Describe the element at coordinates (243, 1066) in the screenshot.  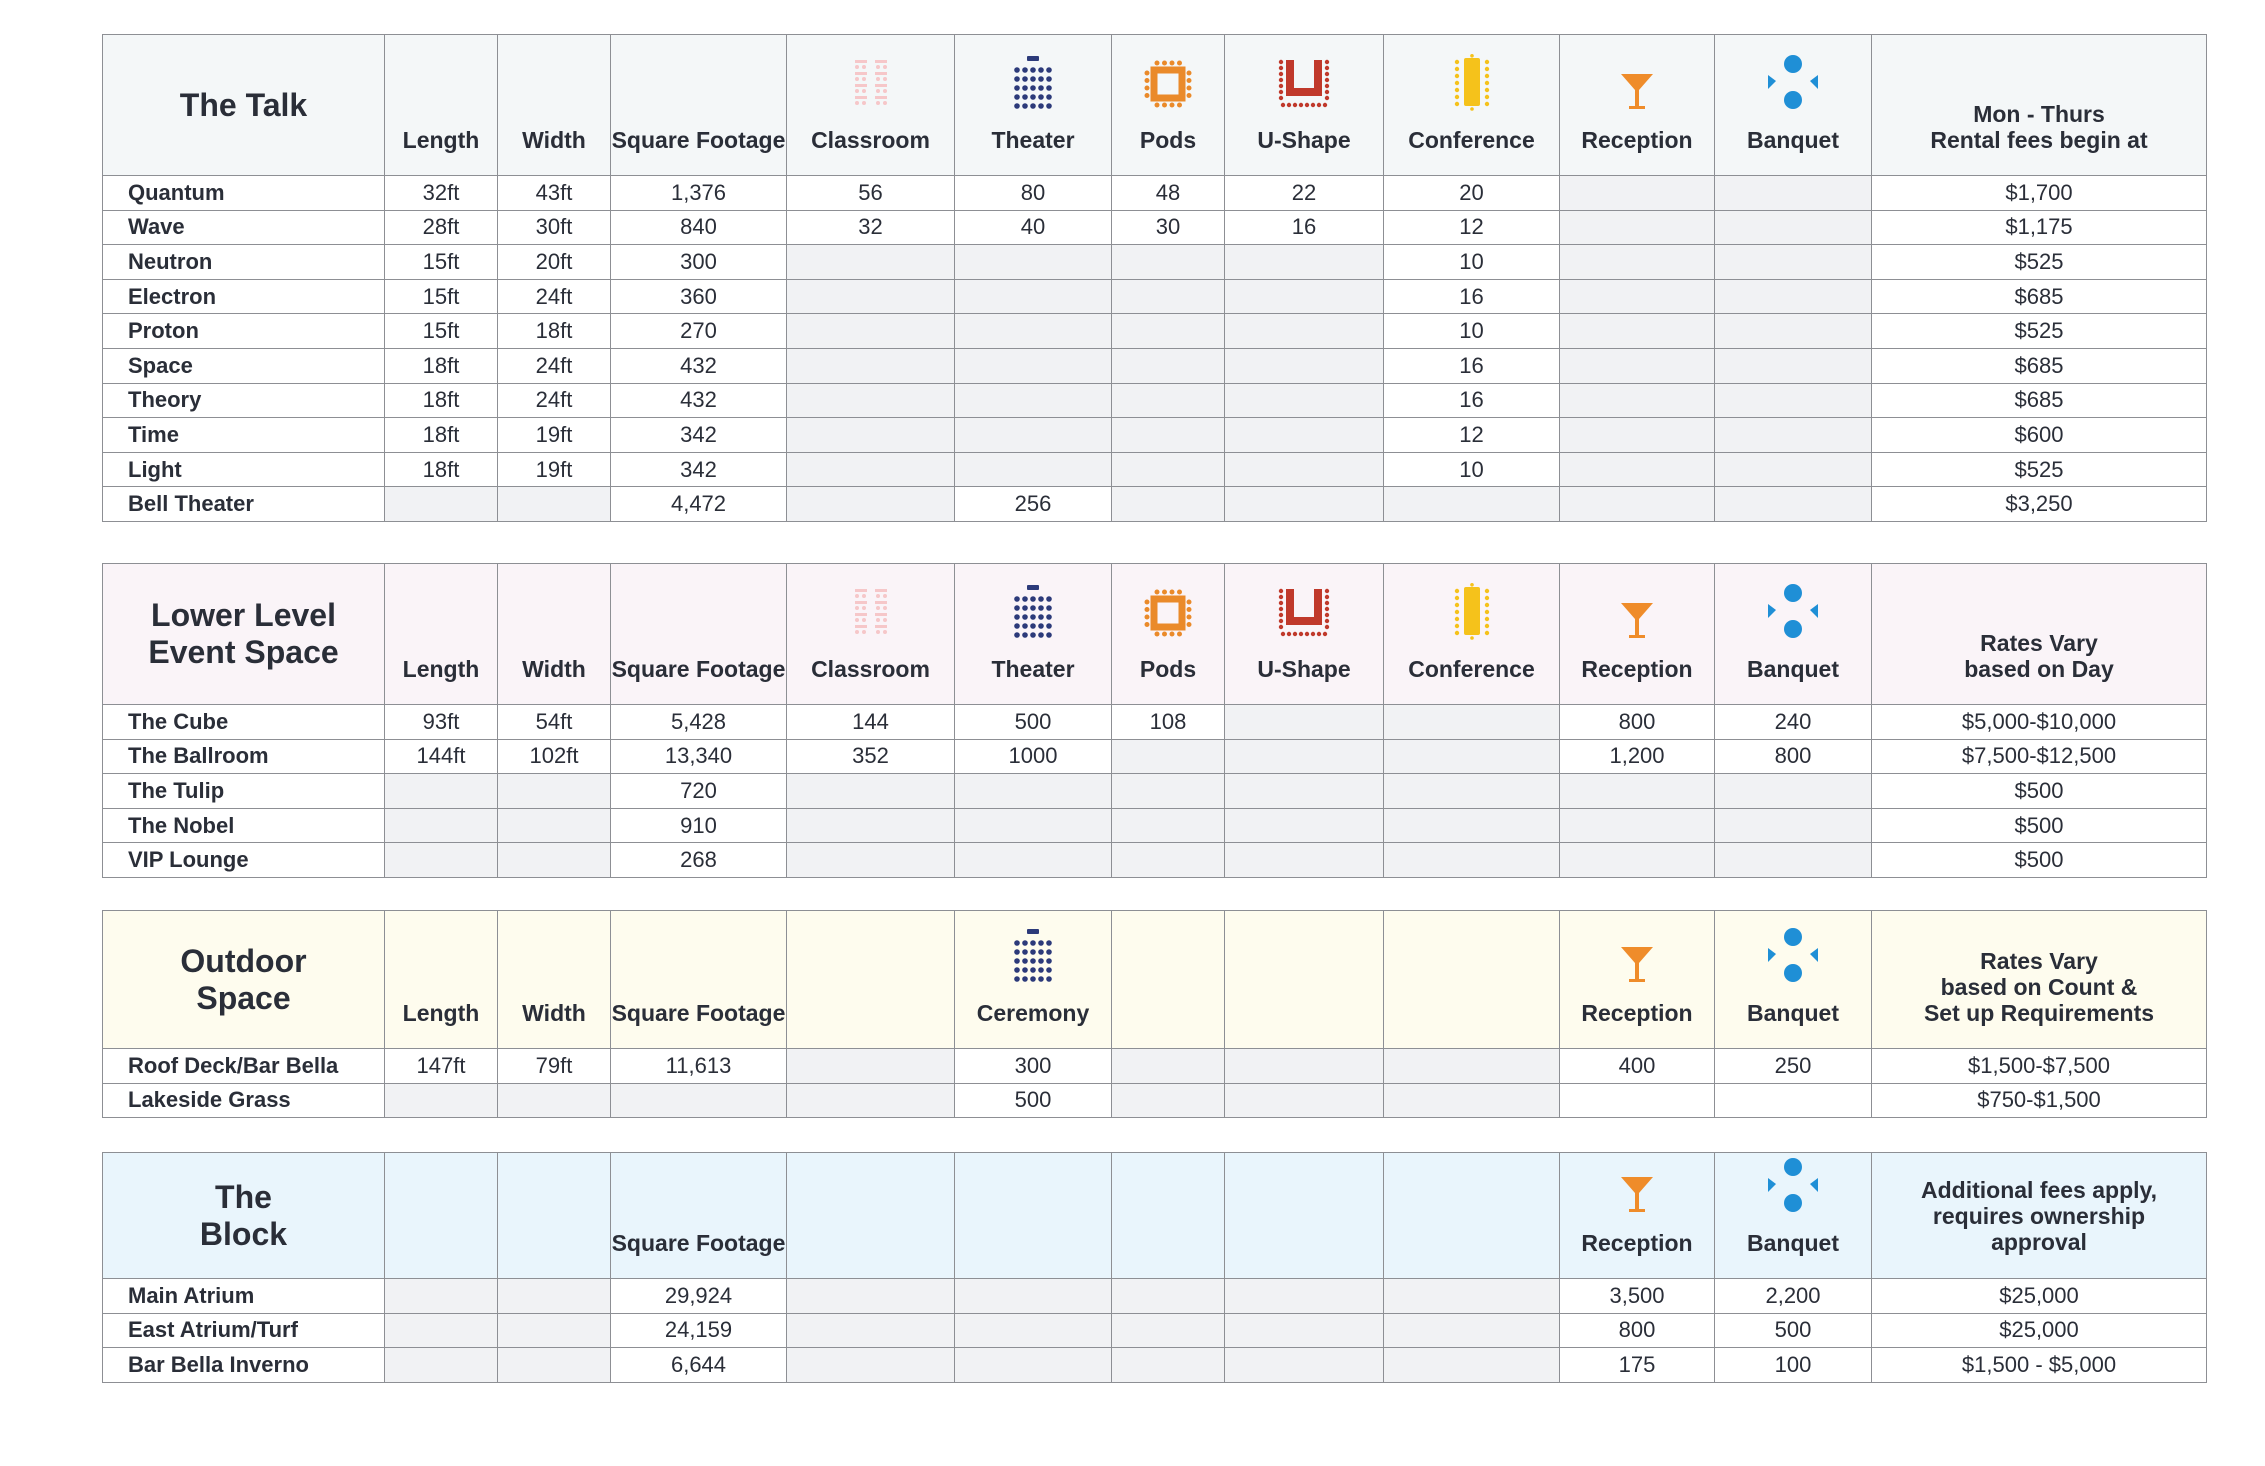
I see `room-name-cell: Roof Deck/Bar Bella` at that location.